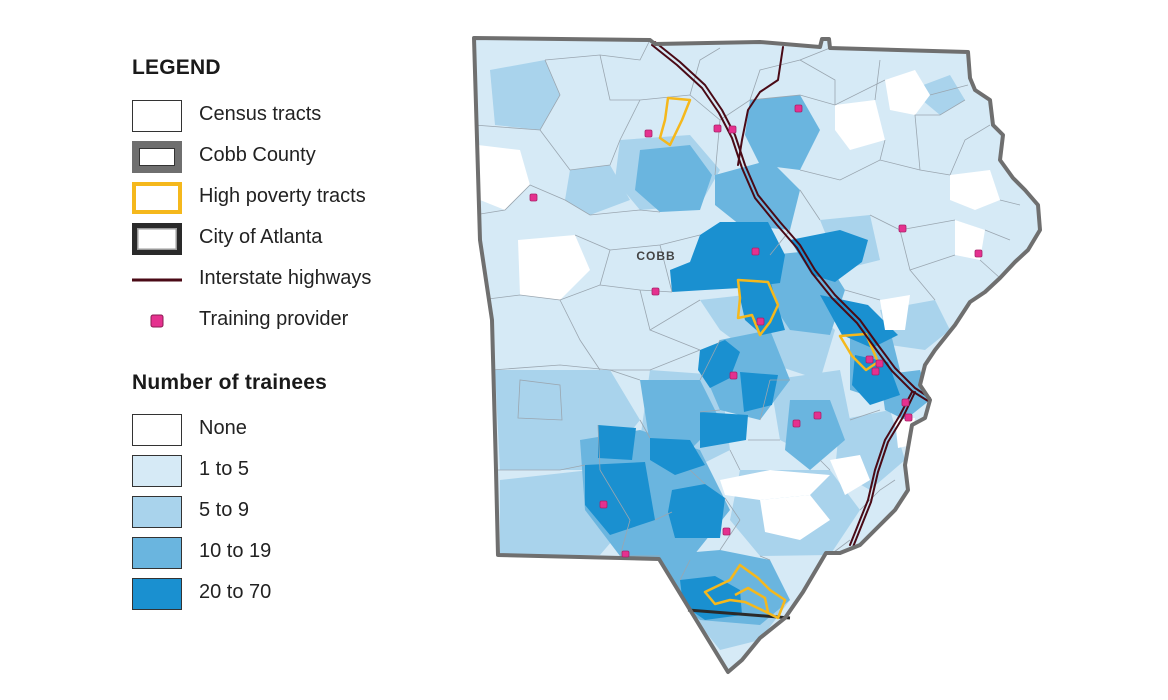  What do you see at coordinates (655, 256) in the screenshot?
I see `county-label: COBB` at bounding box center [655, 256].